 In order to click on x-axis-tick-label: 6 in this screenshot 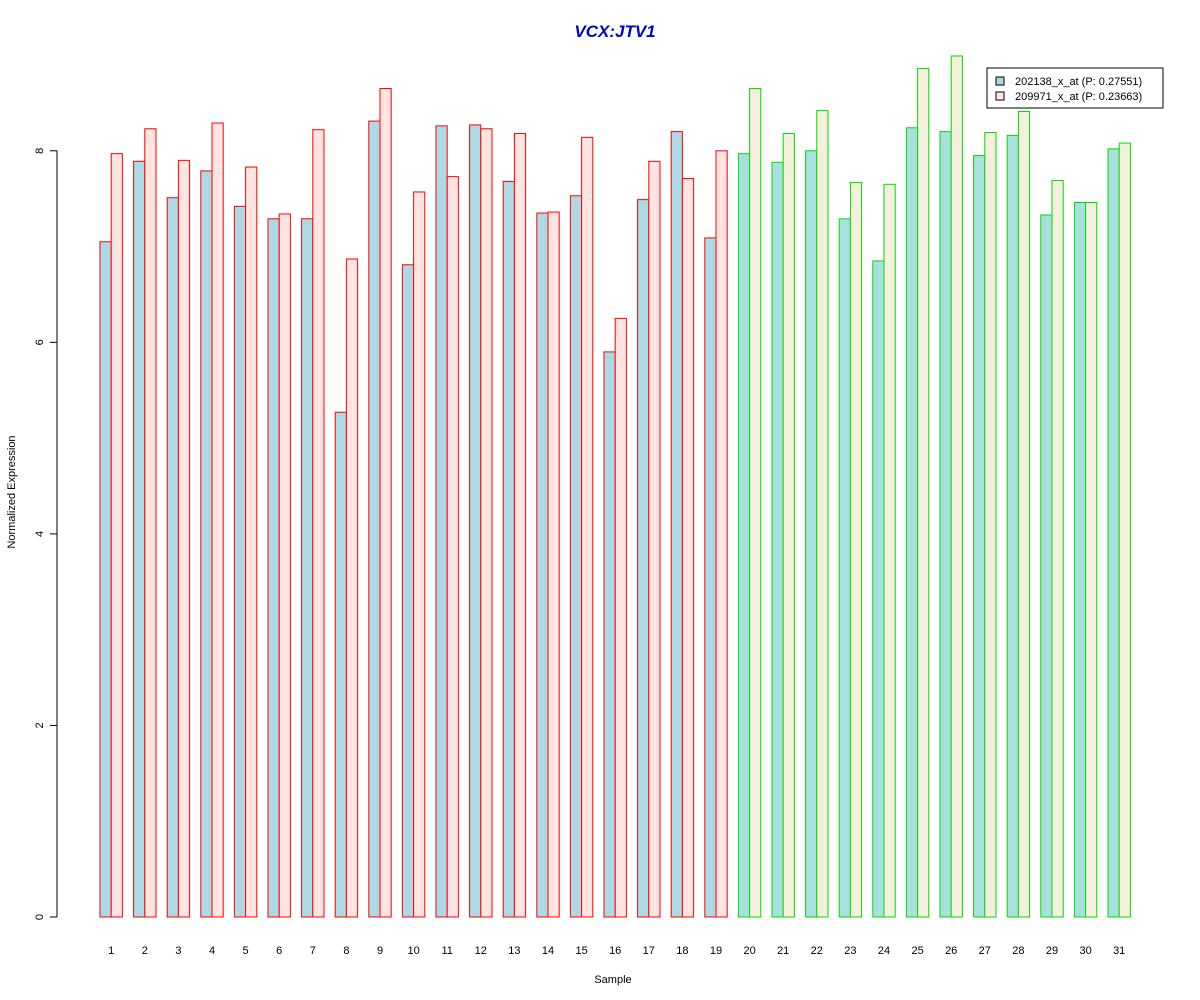, I will do `click(279, 951)`.